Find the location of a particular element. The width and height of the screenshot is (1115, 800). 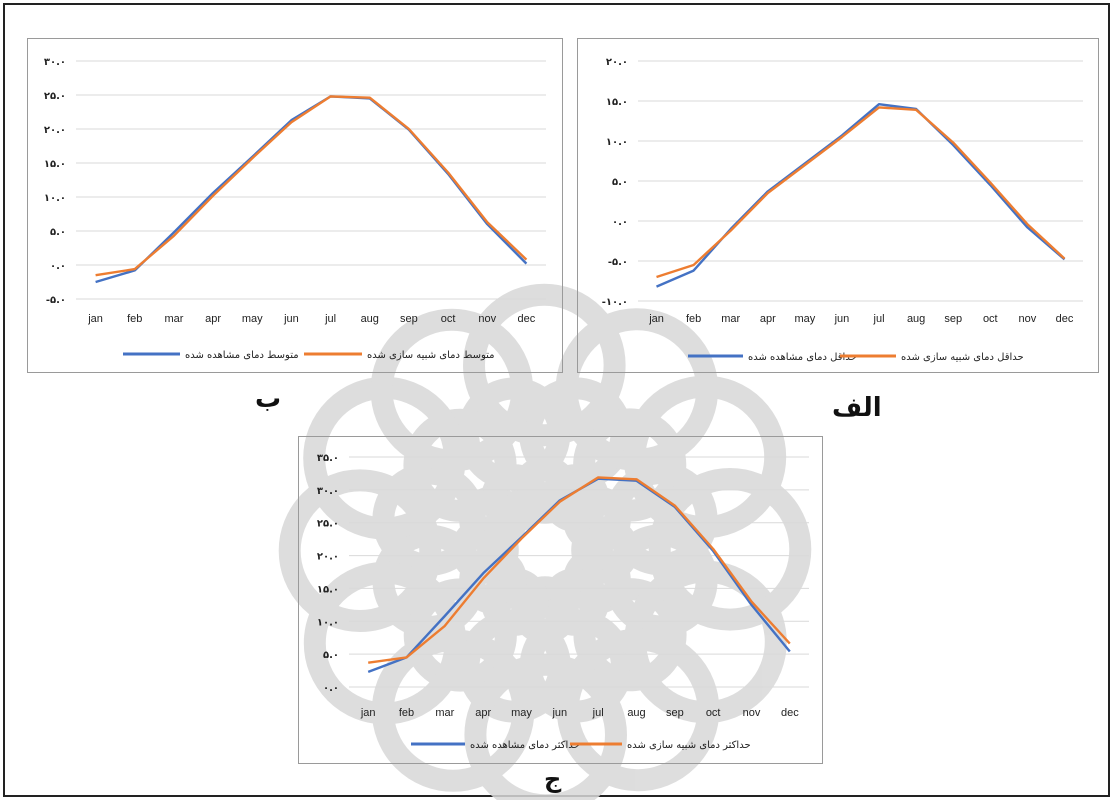

y-tick-label: -۱۰.۰ is located at coordinates (615, 302).